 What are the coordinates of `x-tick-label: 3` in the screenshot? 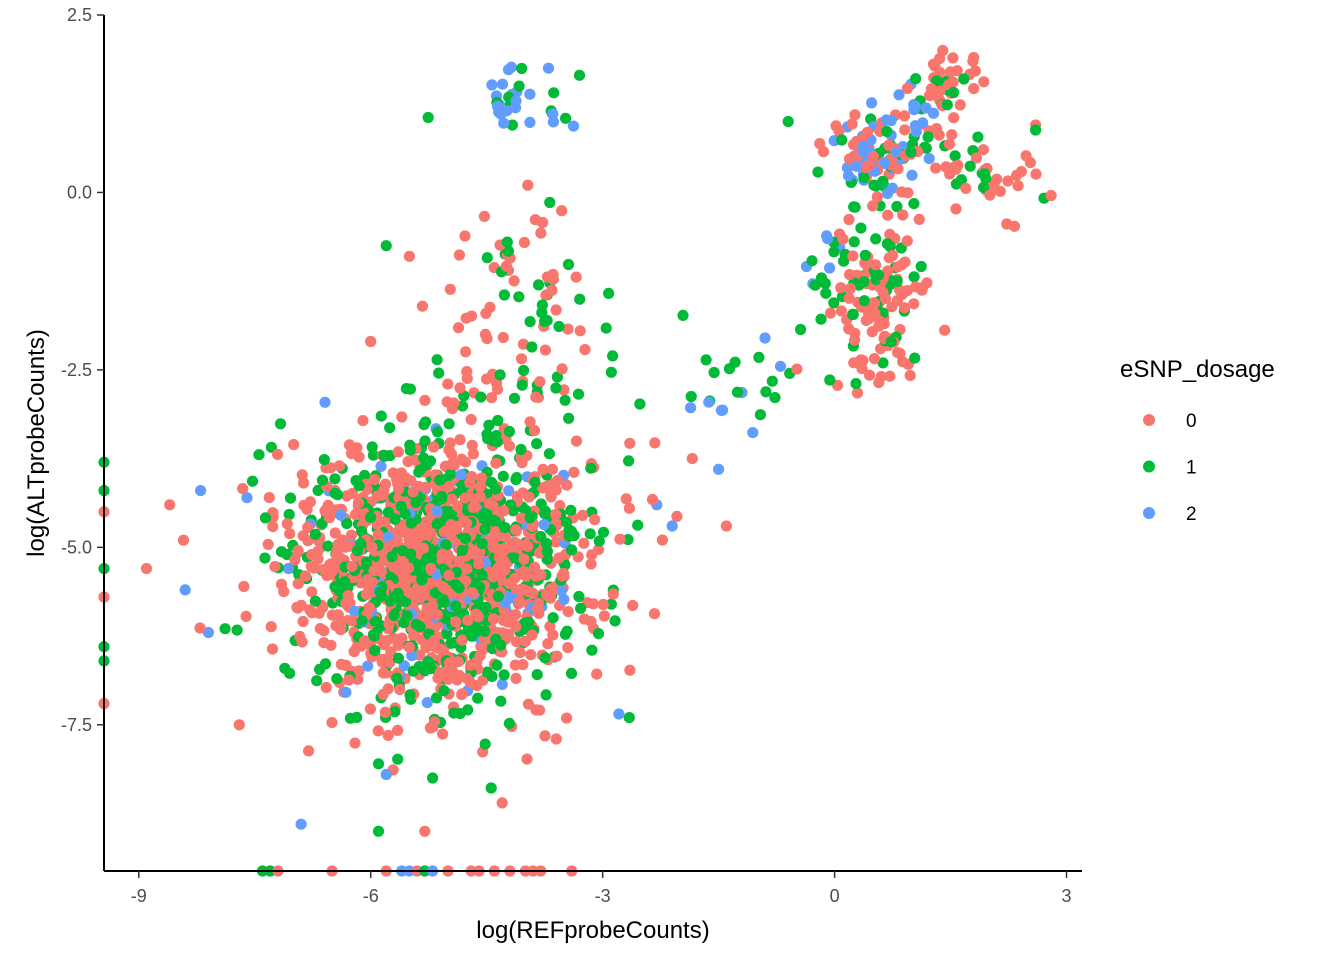 It's located at (1067, 896).